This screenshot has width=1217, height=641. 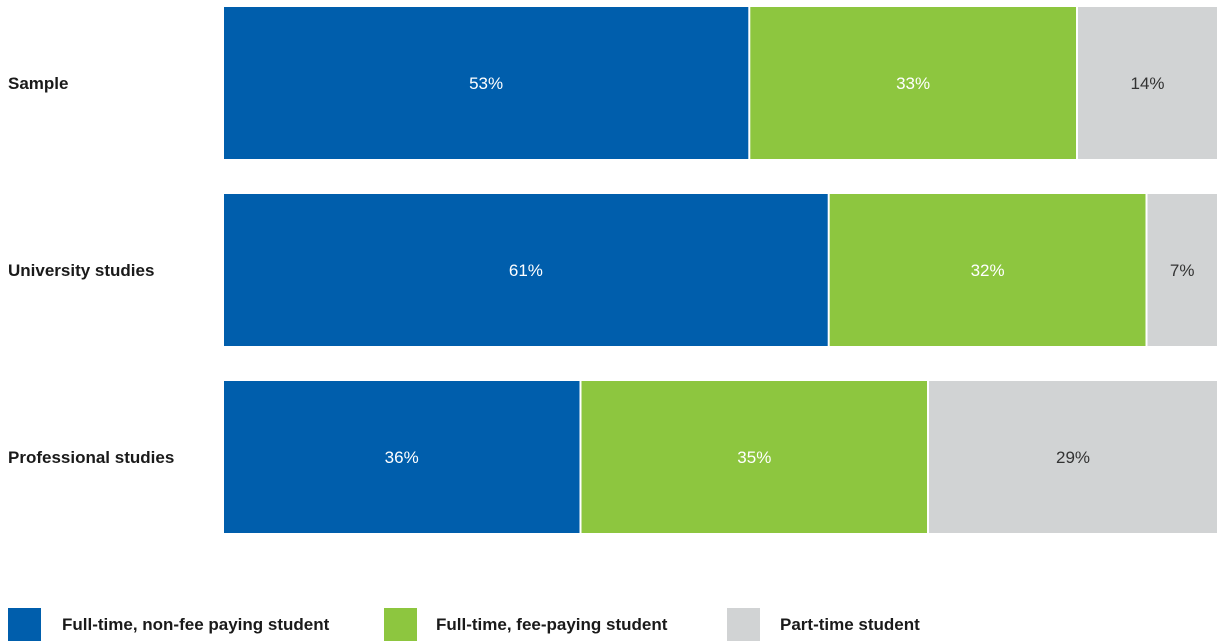 What do you see at coordinates (81, 270) in the screenshot?
I see `category-label: University studies` at bounding box center [81, 270].